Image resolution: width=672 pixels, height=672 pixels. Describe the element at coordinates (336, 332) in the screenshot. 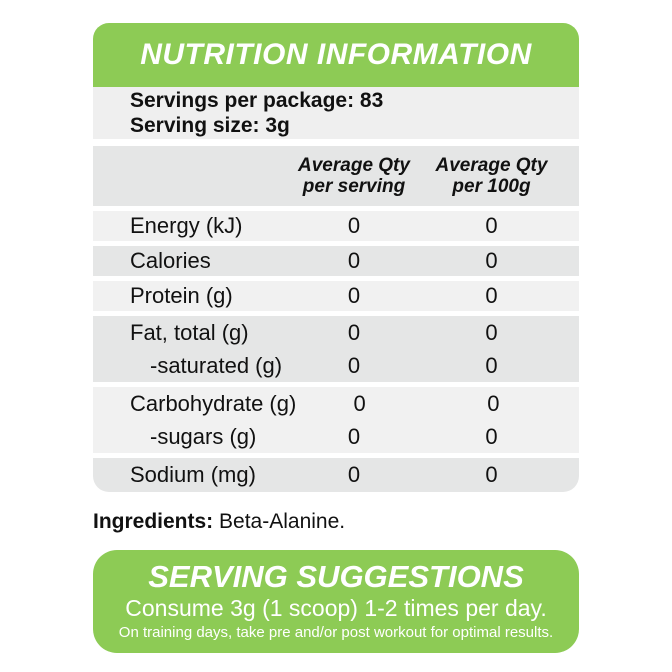

I see `table-row-fat-total: Fat, total (g) 0 0` at that location.